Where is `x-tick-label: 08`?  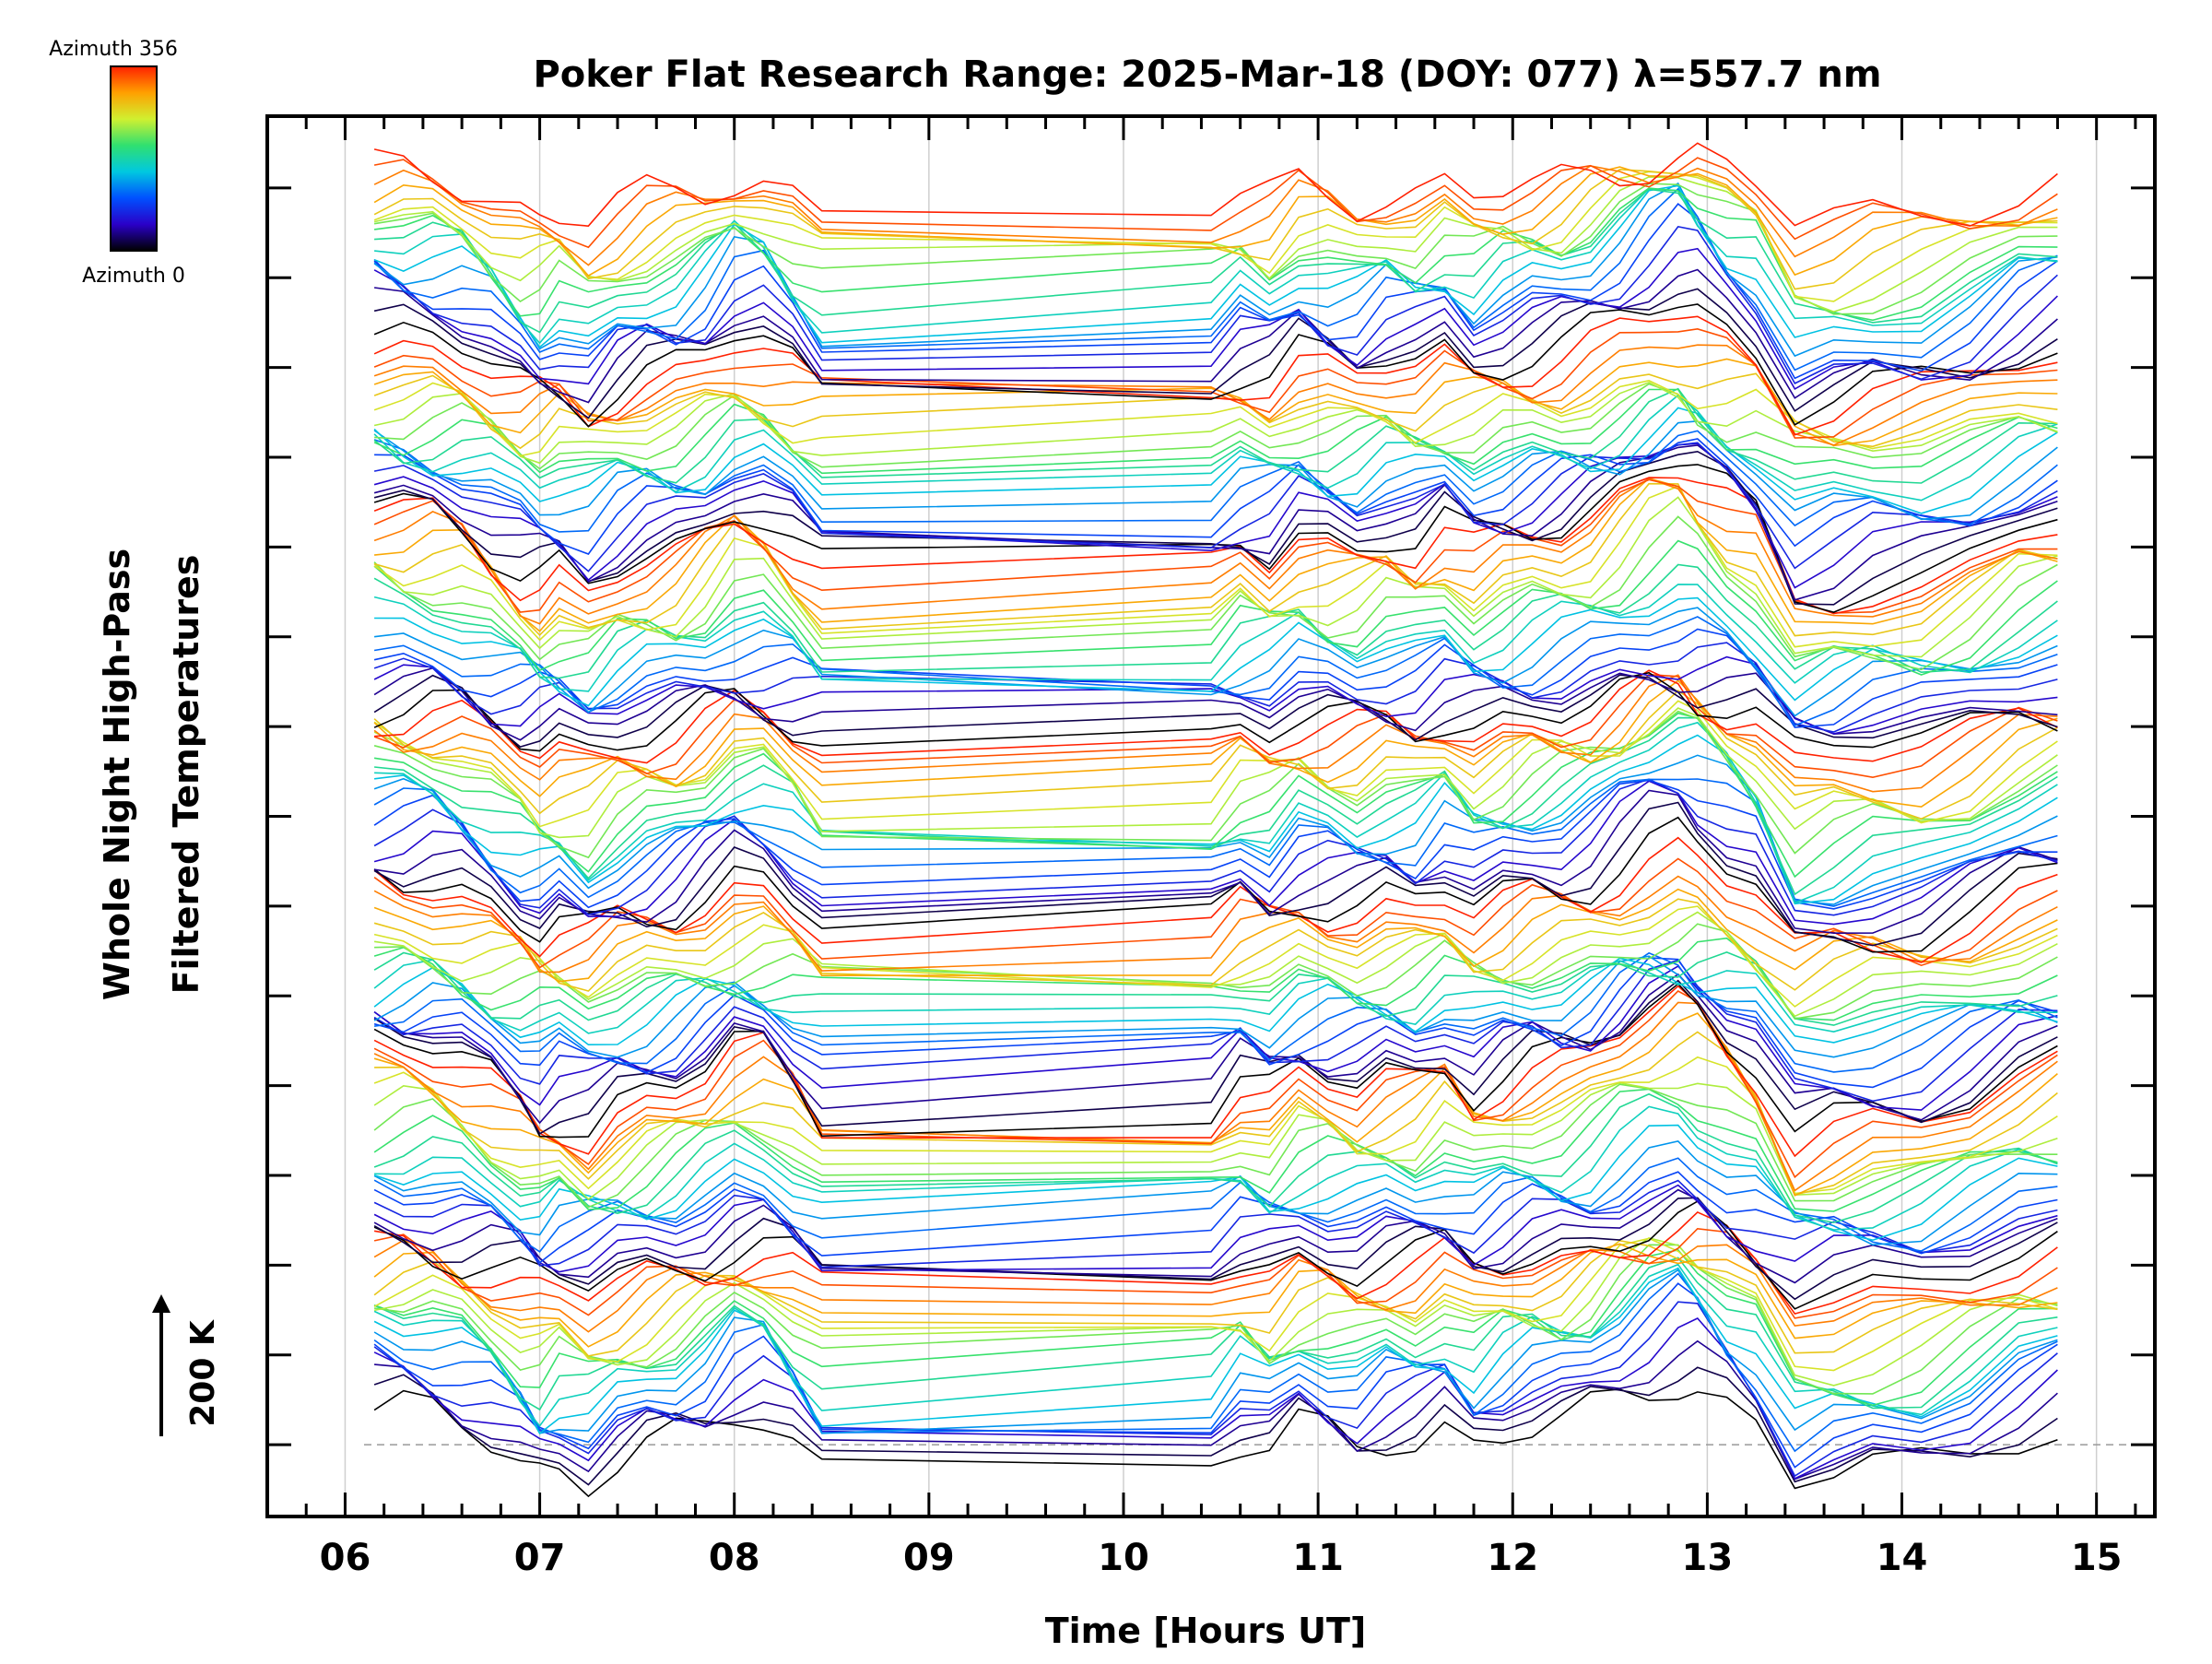
x-tick-label: 08 is located at coordinates (734, 1558).